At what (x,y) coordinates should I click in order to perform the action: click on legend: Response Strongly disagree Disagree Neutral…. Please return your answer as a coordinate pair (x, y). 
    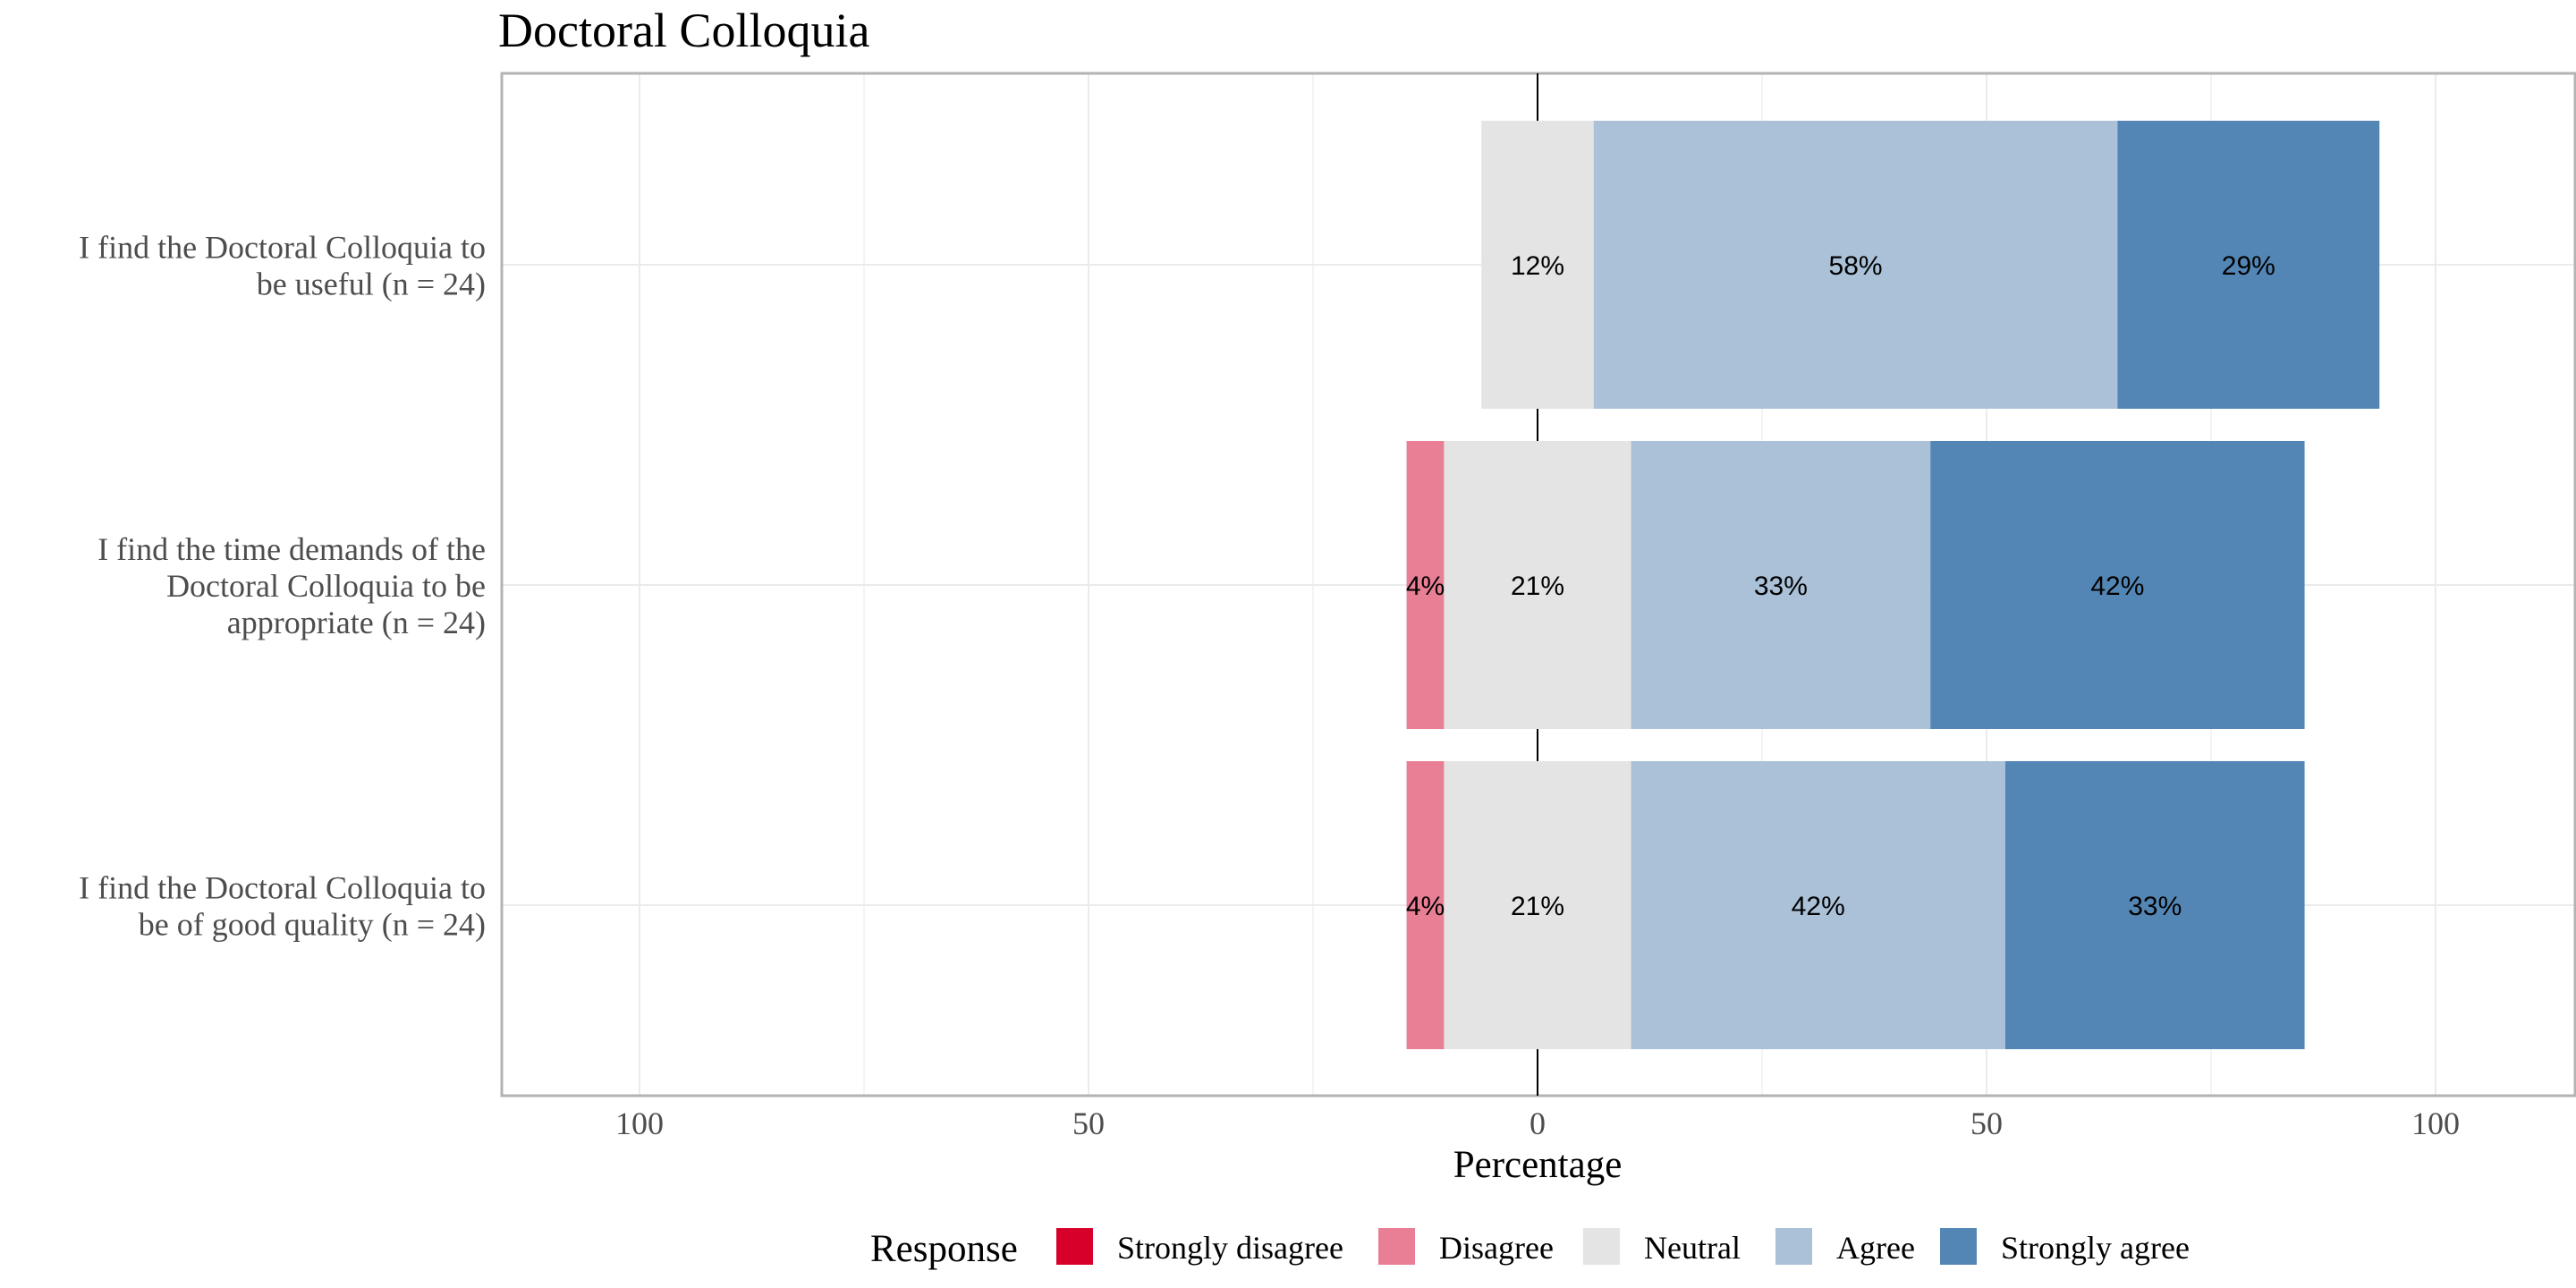
    Looking at the image, I should click on (1530, 1249).